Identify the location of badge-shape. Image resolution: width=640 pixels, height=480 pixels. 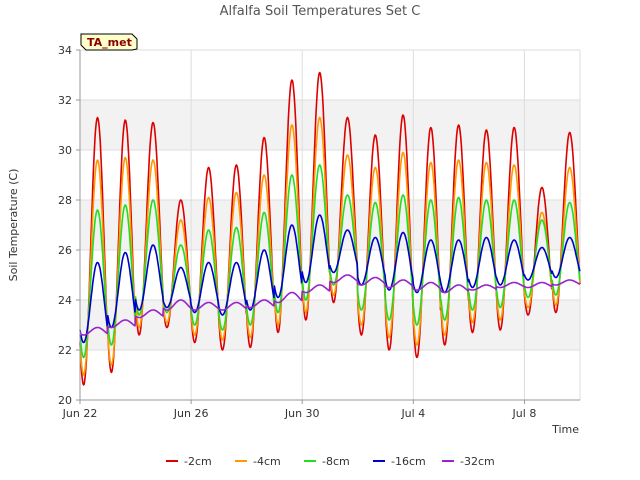
(109, 42).